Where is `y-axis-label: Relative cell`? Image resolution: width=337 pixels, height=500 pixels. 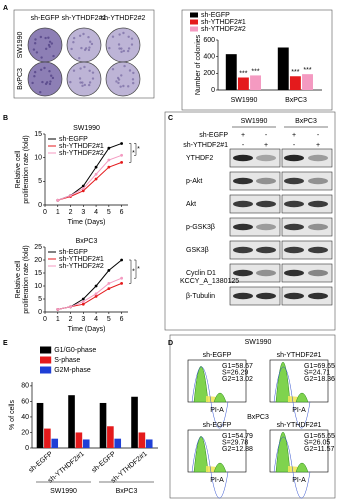 y-axis-label: Relative cell is located at coordinates (18, 279).